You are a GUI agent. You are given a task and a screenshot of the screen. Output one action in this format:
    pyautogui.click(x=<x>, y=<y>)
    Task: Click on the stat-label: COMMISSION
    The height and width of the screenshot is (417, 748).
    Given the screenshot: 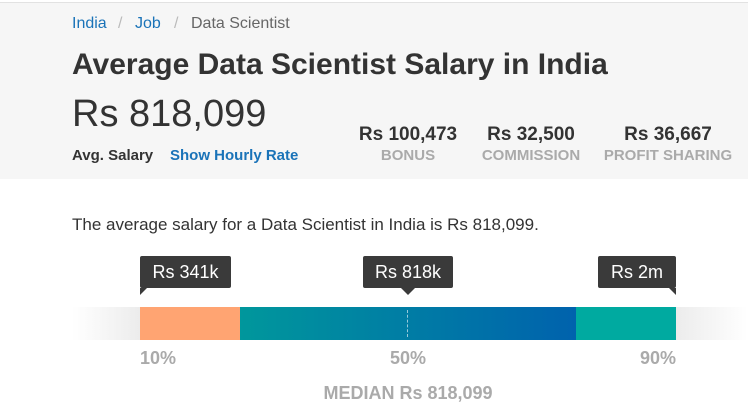 What is the action you would take?
    pyautogui.click(x=531, y=155)
    